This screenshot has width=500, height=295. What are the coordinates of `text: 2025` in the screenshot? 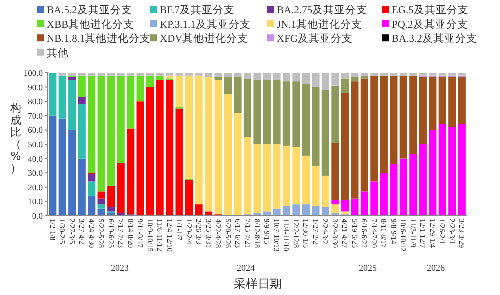 It's located at (368, 268).